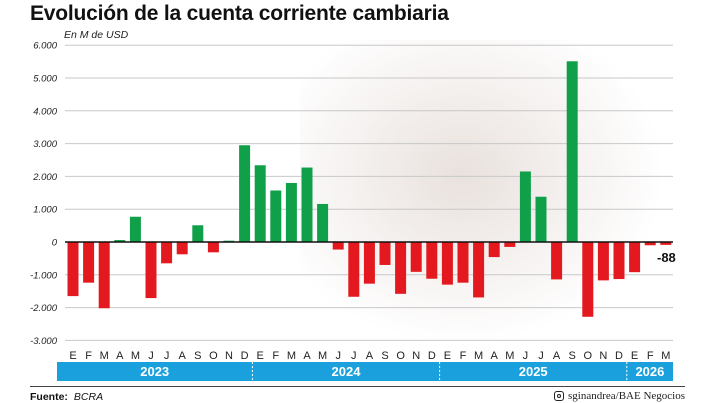 This screenshot has width=715, height=403. What do you see at coordinates (44, 177) in the screenshot?
I see `y-tick-label: 2.000` at bounding box center [44, 177].